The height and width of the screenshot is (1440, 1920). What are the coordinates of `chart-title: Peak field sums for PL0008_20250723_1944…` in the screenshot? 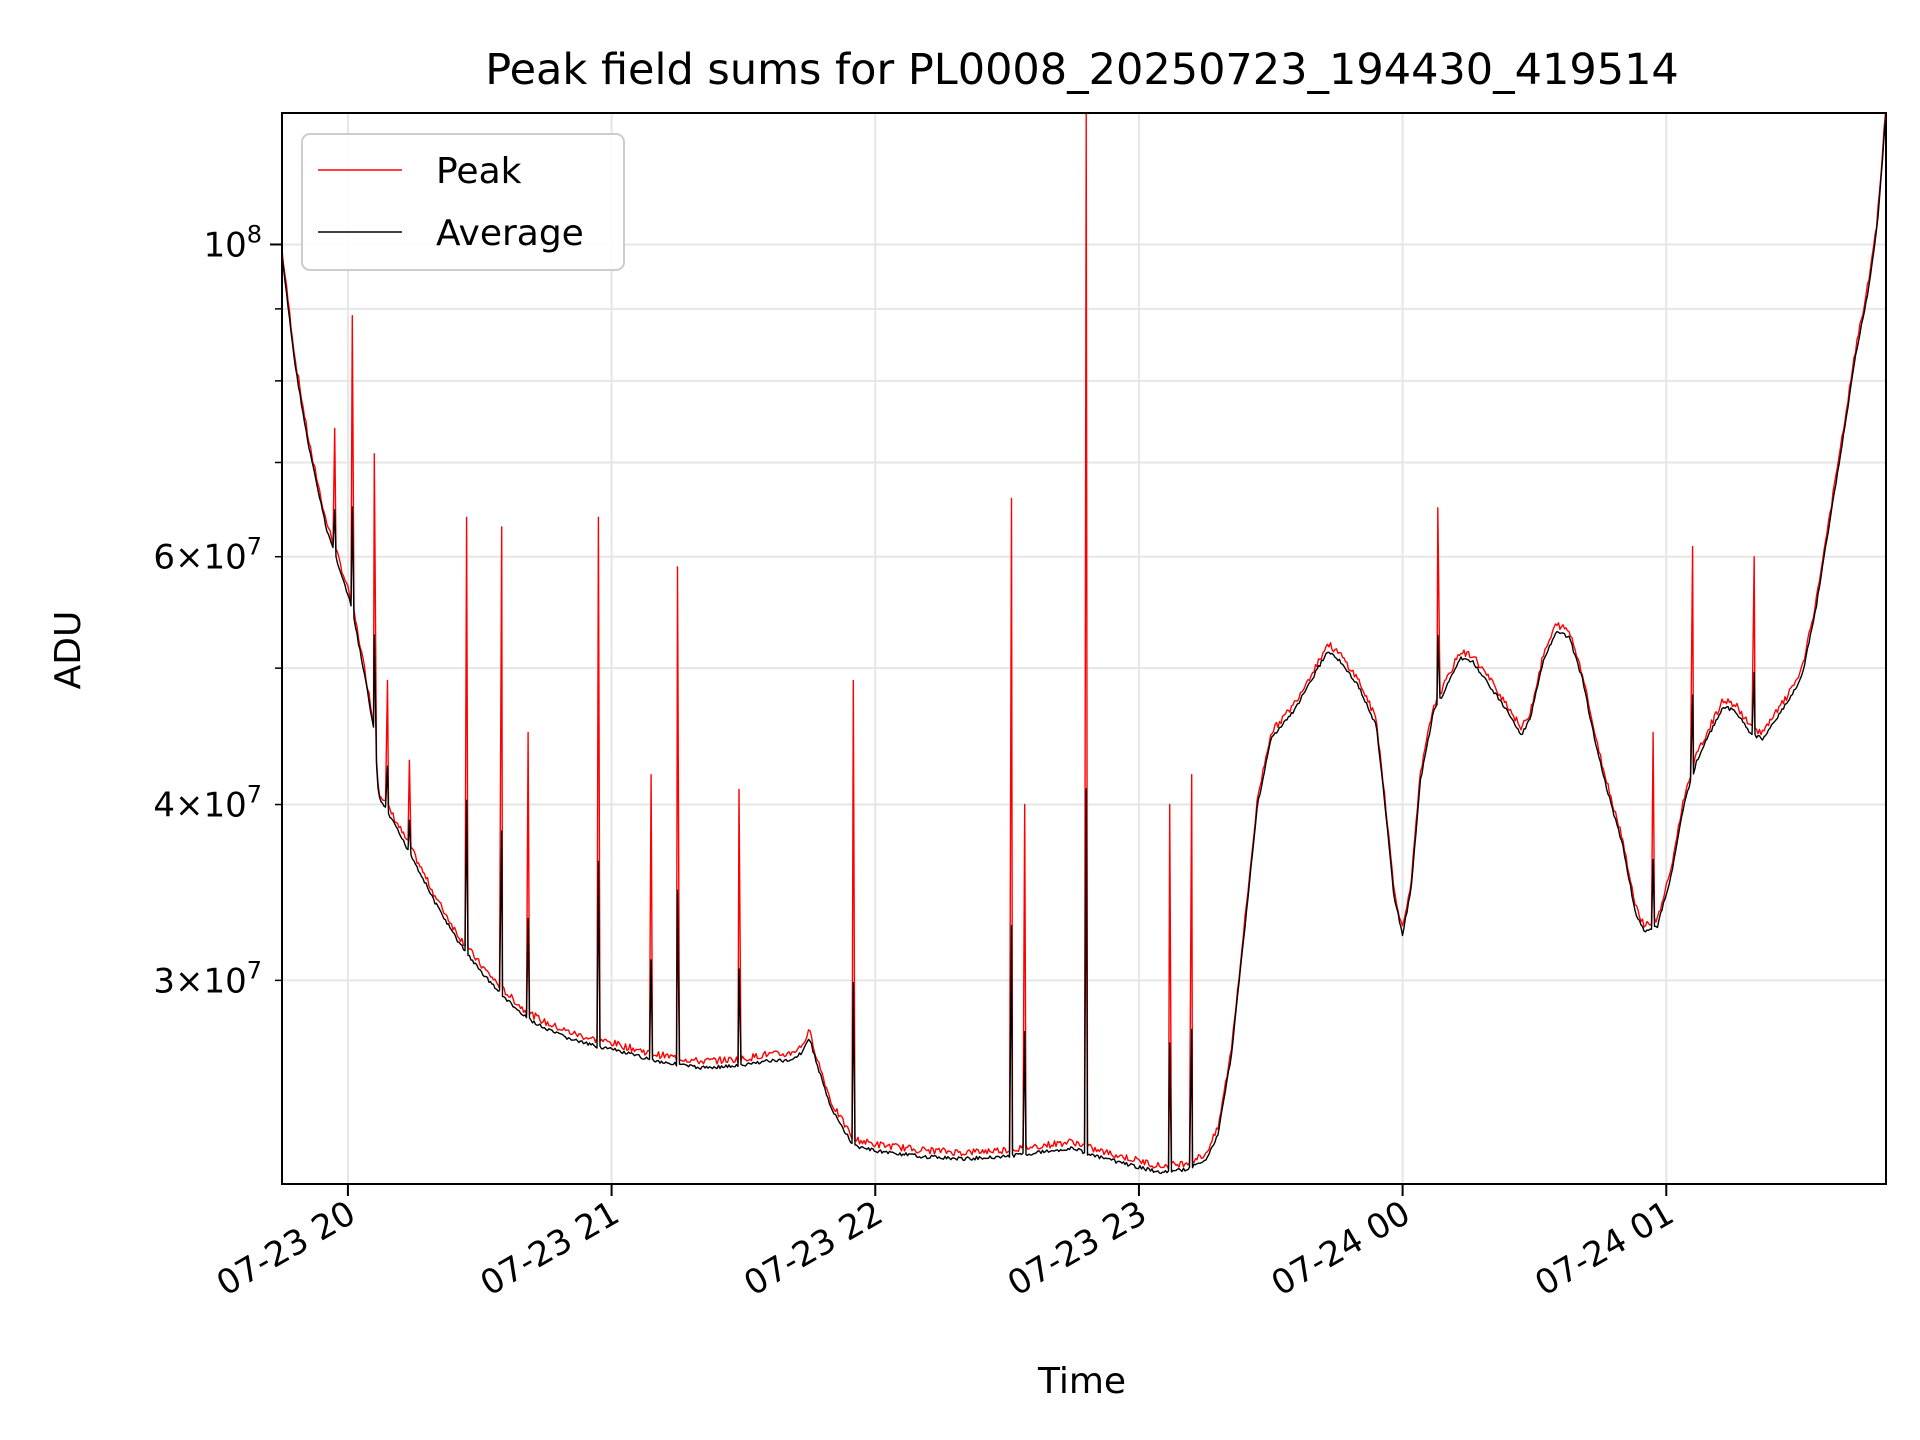 It's located at (1082, 70).